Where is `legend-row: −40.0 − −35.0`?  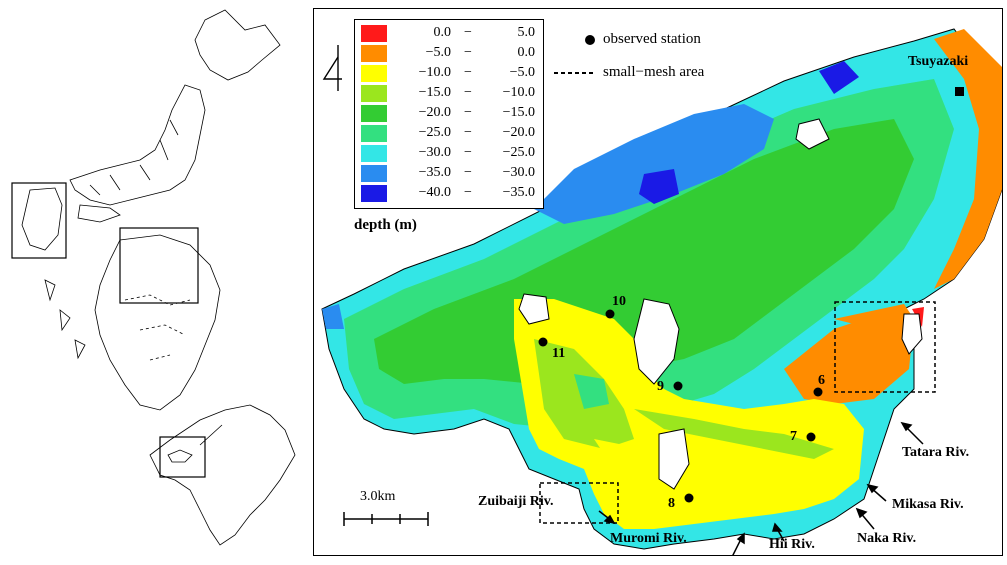
legend-row: −40.0 − −35.0 is located at coordinates (450, 193).